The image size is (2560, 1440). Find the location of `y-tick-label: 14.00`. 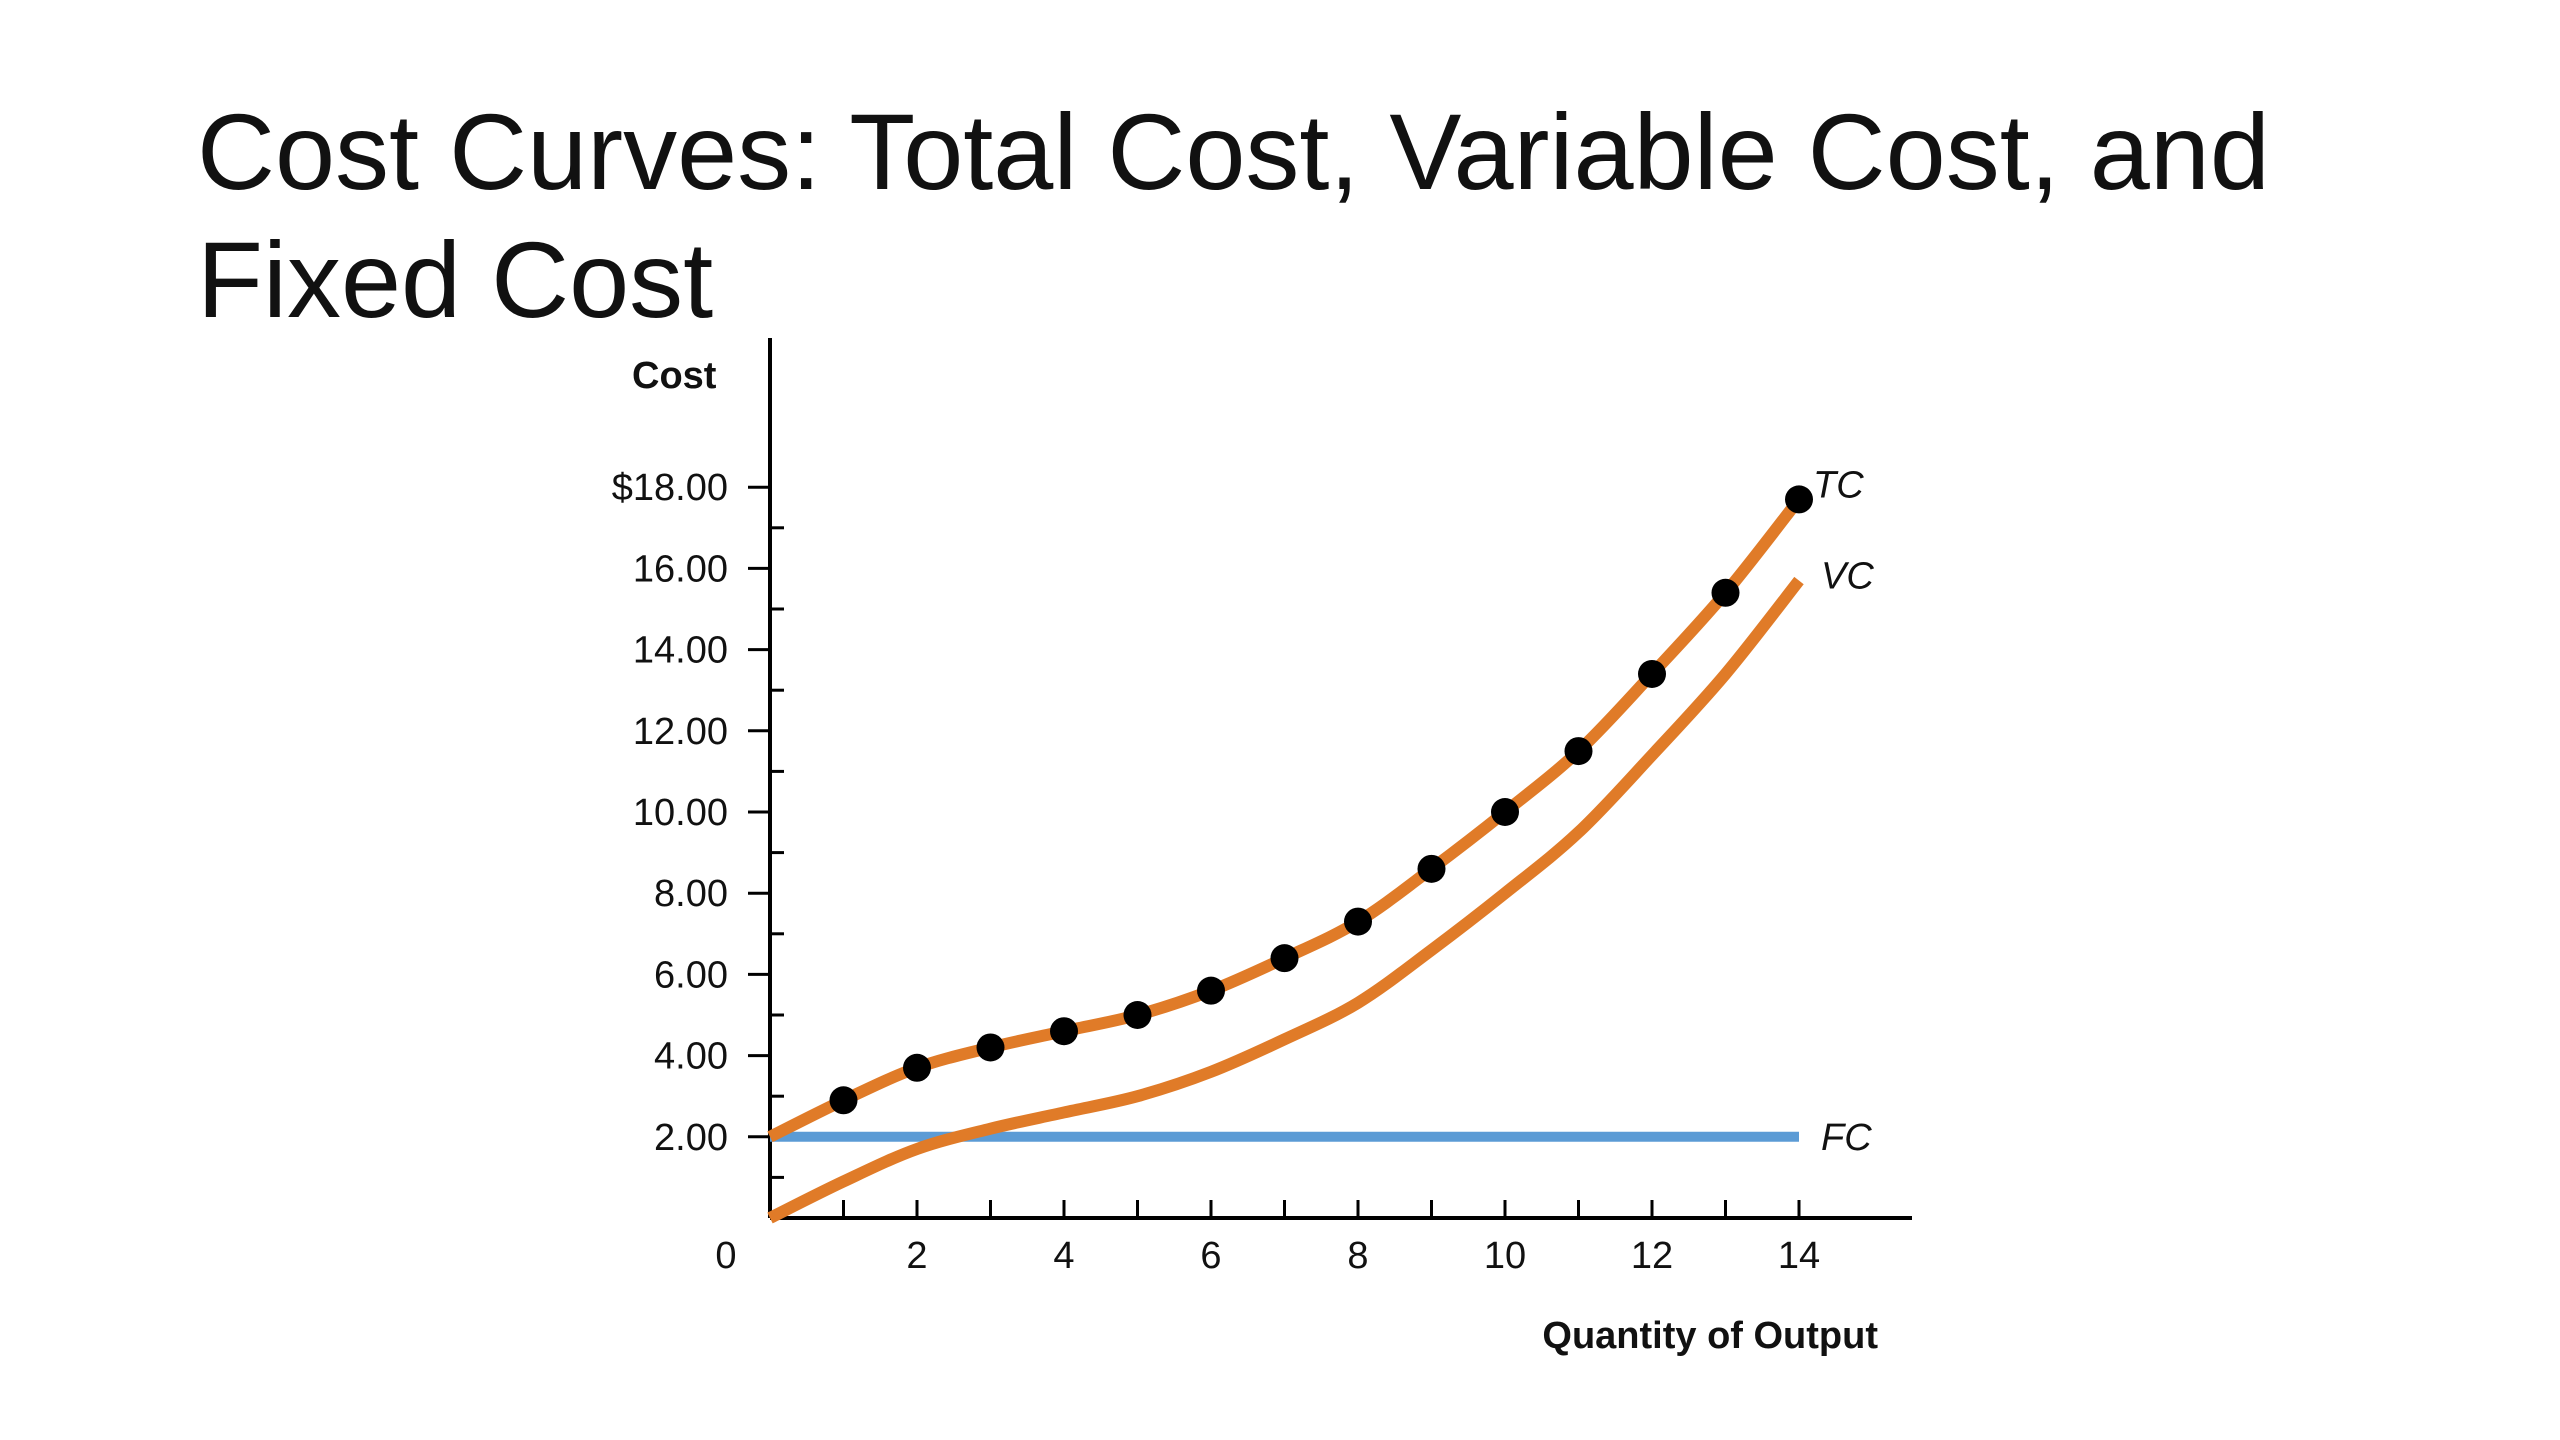

y-tick-label: 14.00 is located at coordinates (680, 651).